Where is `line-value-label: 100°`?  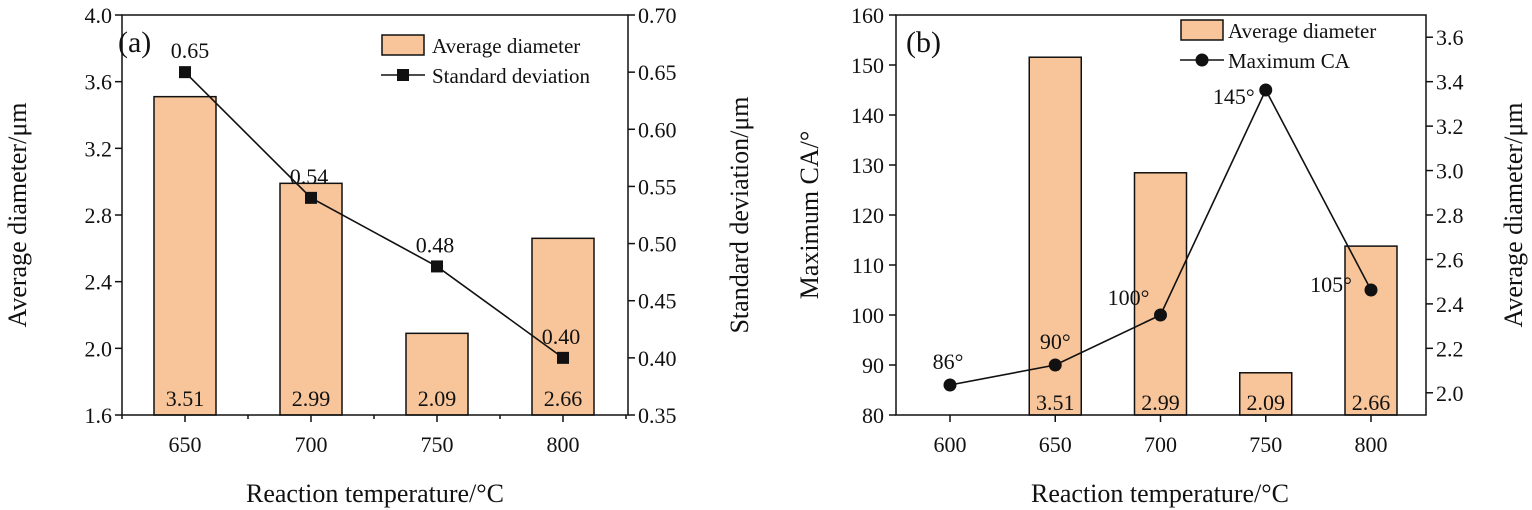
line-value-label: 100° is located at coordinates (1129, 297).